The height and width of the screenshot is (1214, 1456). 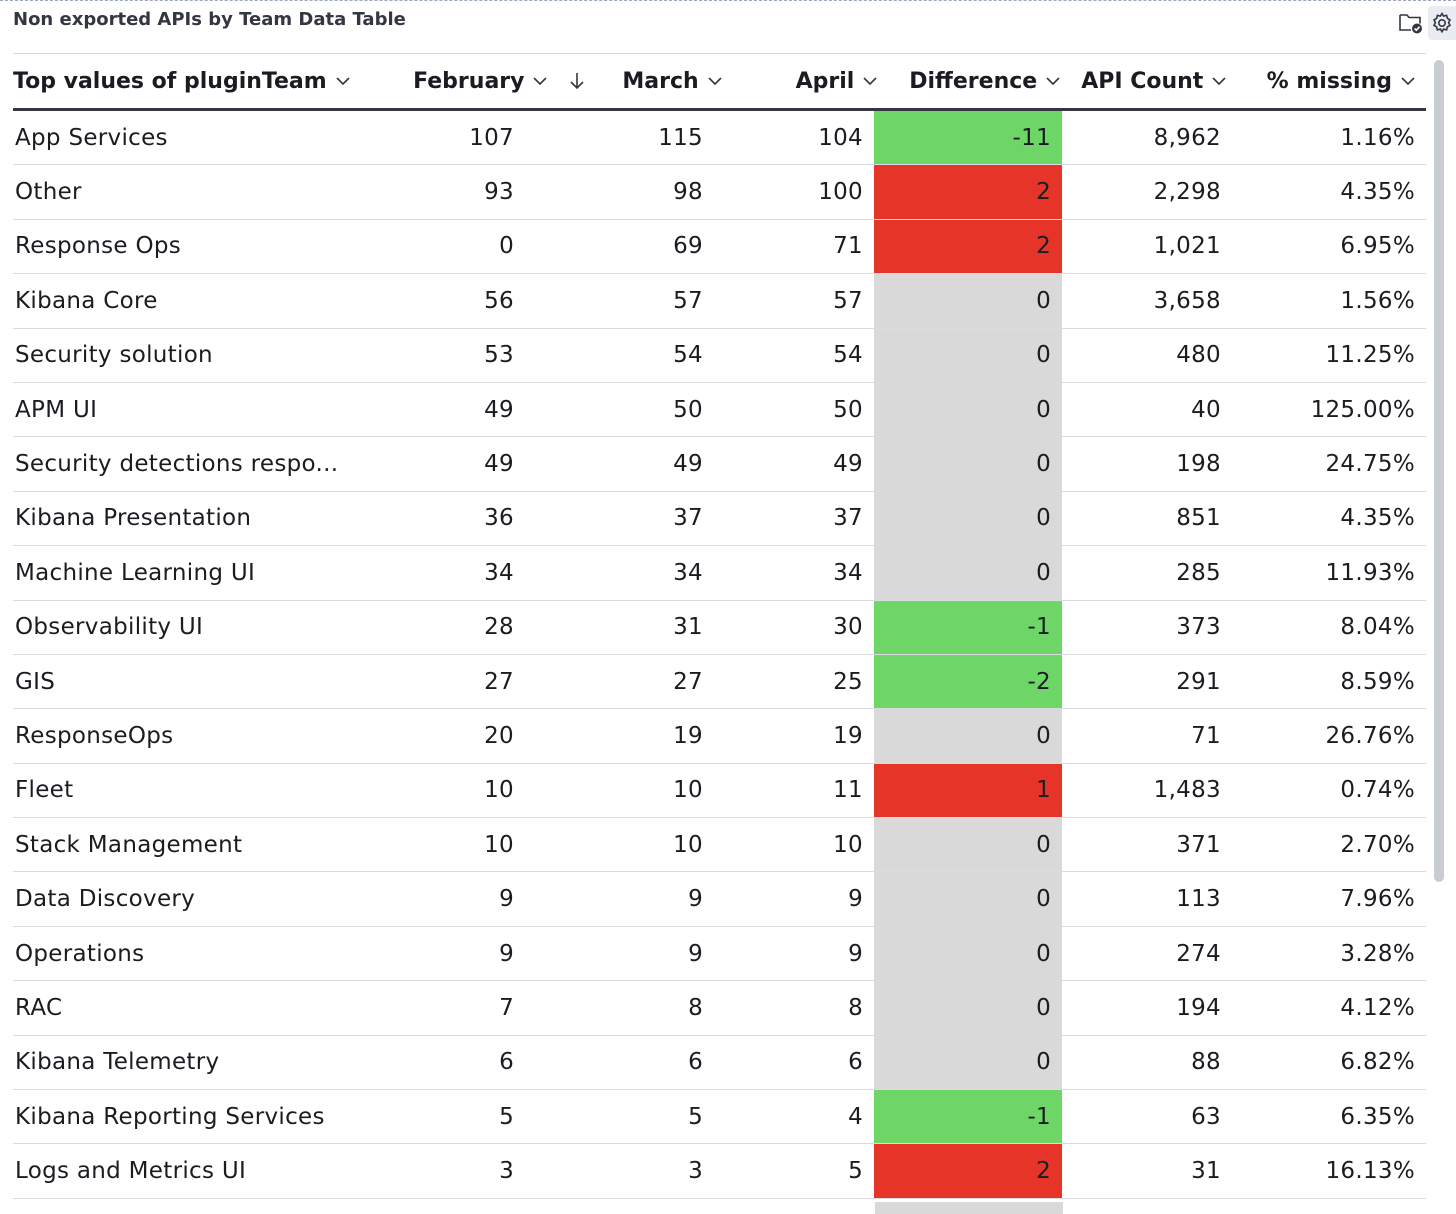 What do you see at coordinates (1331, 81) in the screenshot?
I see `column-header-missing: % missing` at bounding box center [1331, 81].